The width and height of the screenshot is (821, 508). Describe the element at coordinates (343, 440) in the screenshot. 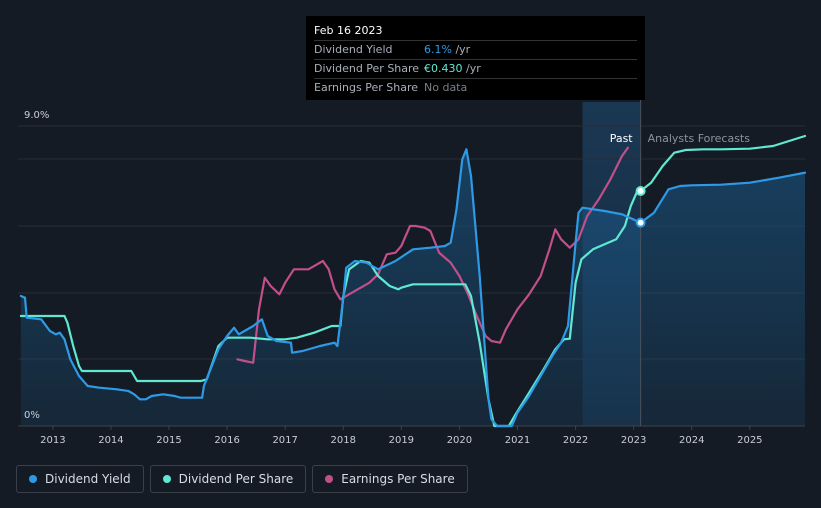

I see `x-tick-label: 2018` at that location.